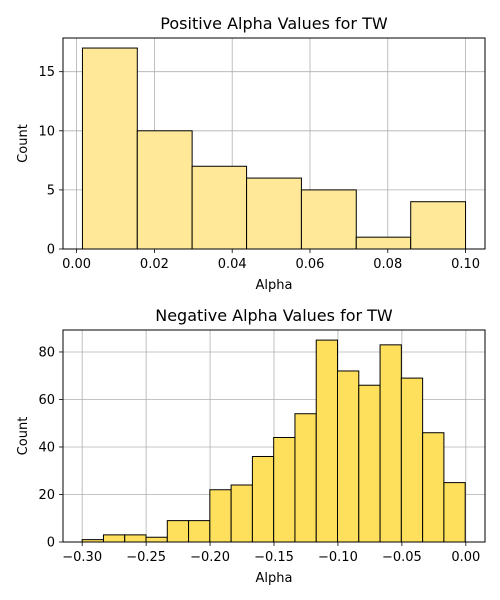 This screenshot has width=500, height=600. I want to click on x-tick-label: 0.02, so click(154, 264).